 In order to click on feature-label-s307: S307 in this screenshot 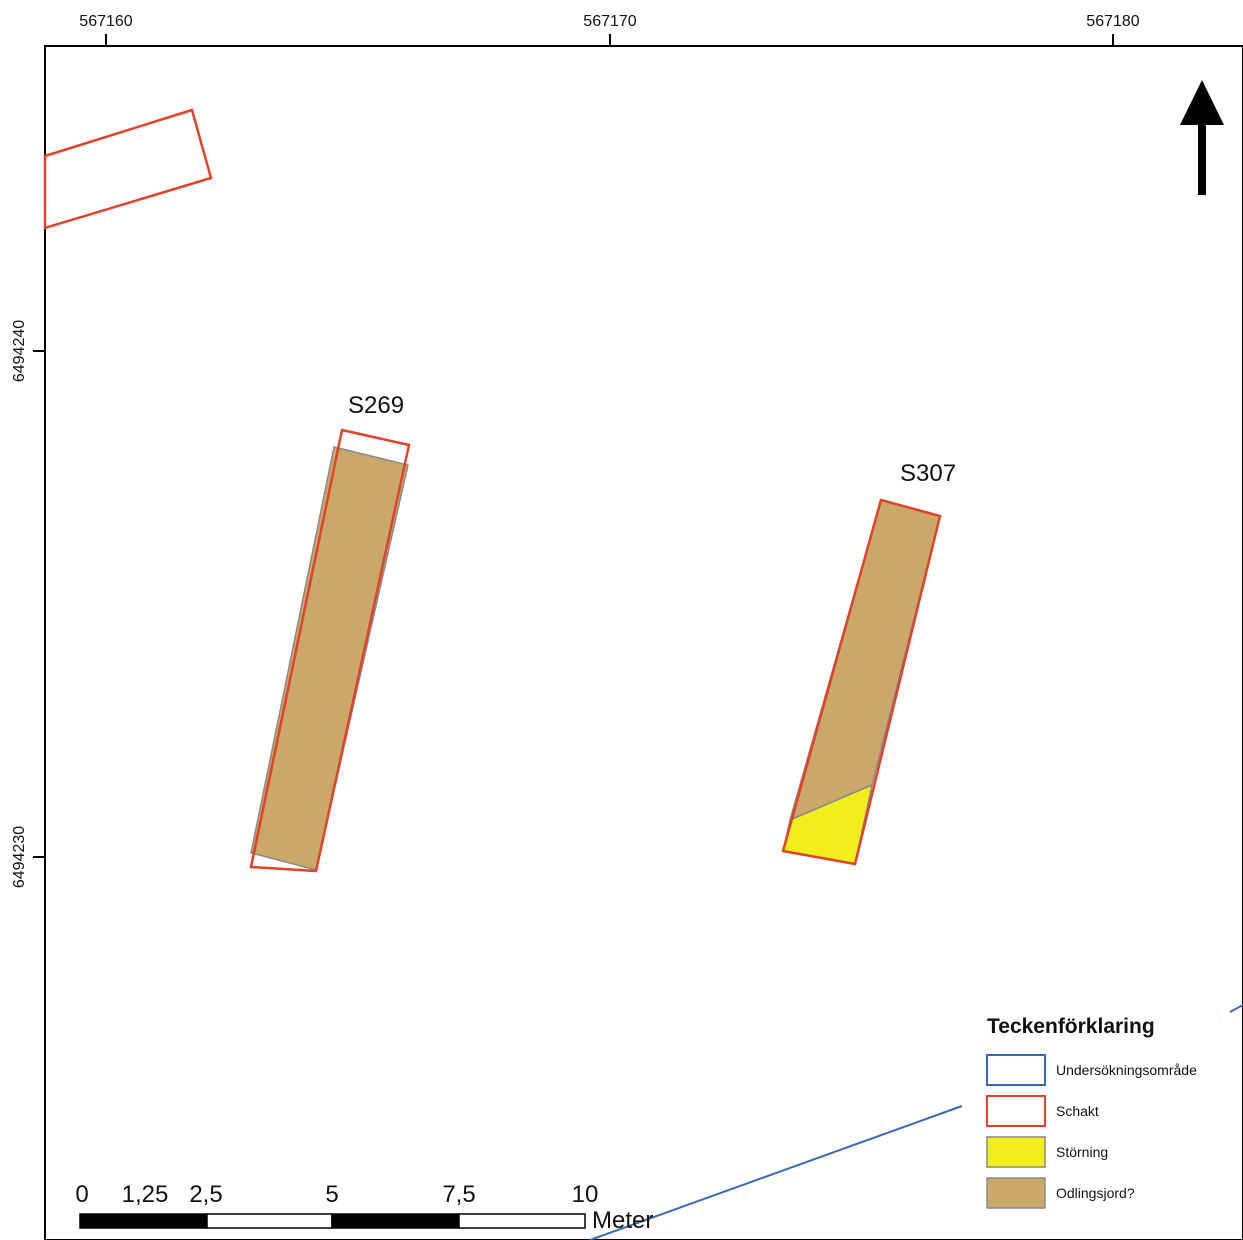, I will do `click(928, 473)`.